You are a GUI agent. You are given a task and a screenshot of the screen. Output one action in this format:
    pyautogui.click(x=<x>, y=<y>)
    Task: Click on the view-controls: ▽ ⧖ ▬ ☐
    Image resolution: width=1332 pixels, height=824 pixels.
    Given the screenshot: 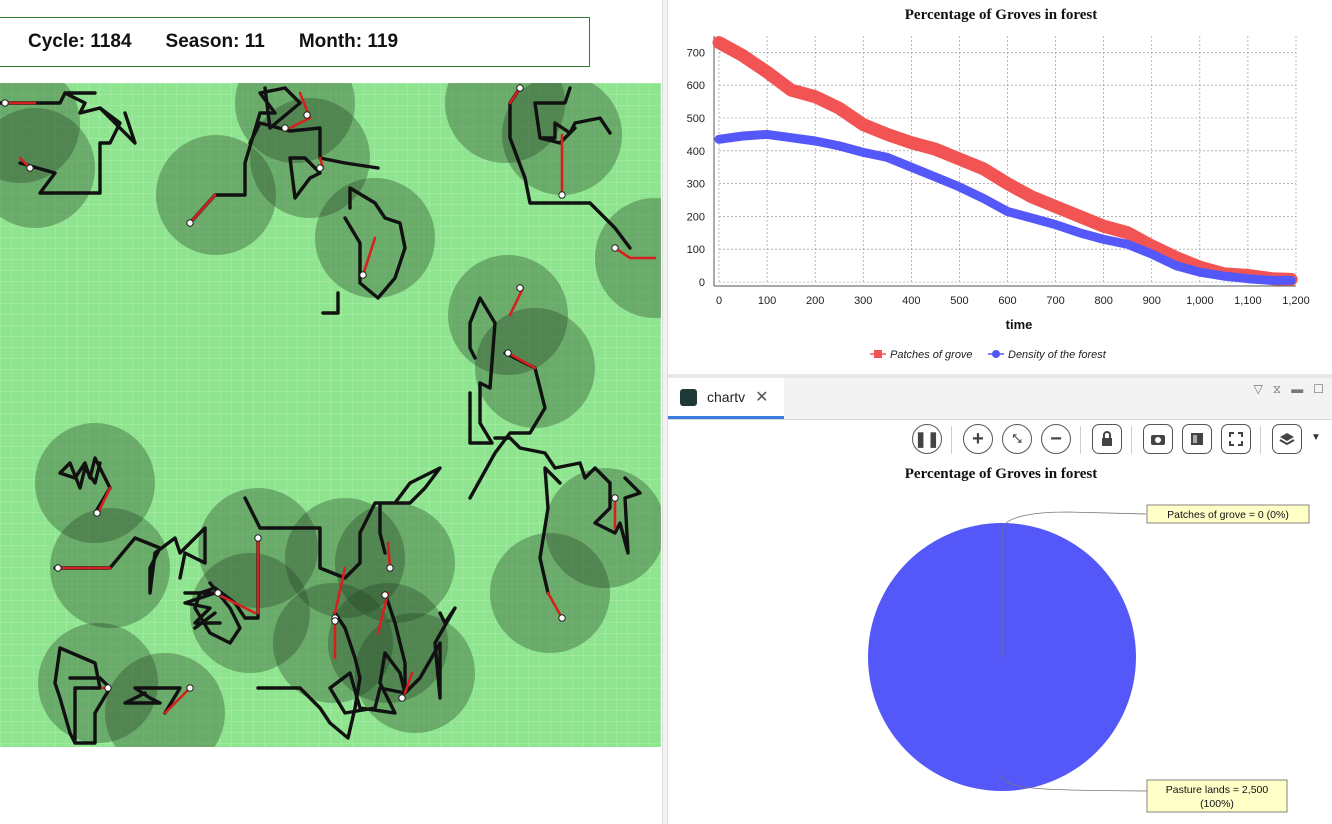 What is the action you would take?
    pyautogui.click(x=1289, y=389)
    